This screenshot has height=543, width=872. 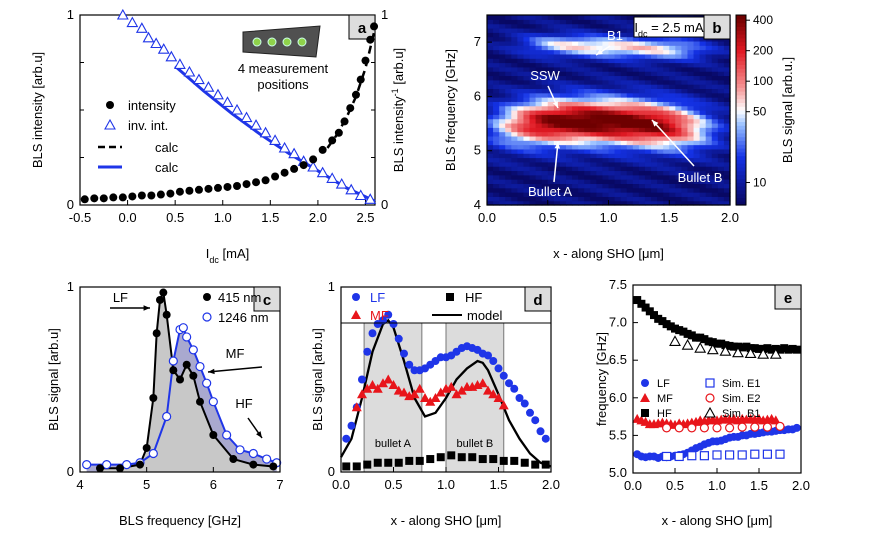 I want to click on a-x-tick-label: 1.0, so click(x=223, y=217).